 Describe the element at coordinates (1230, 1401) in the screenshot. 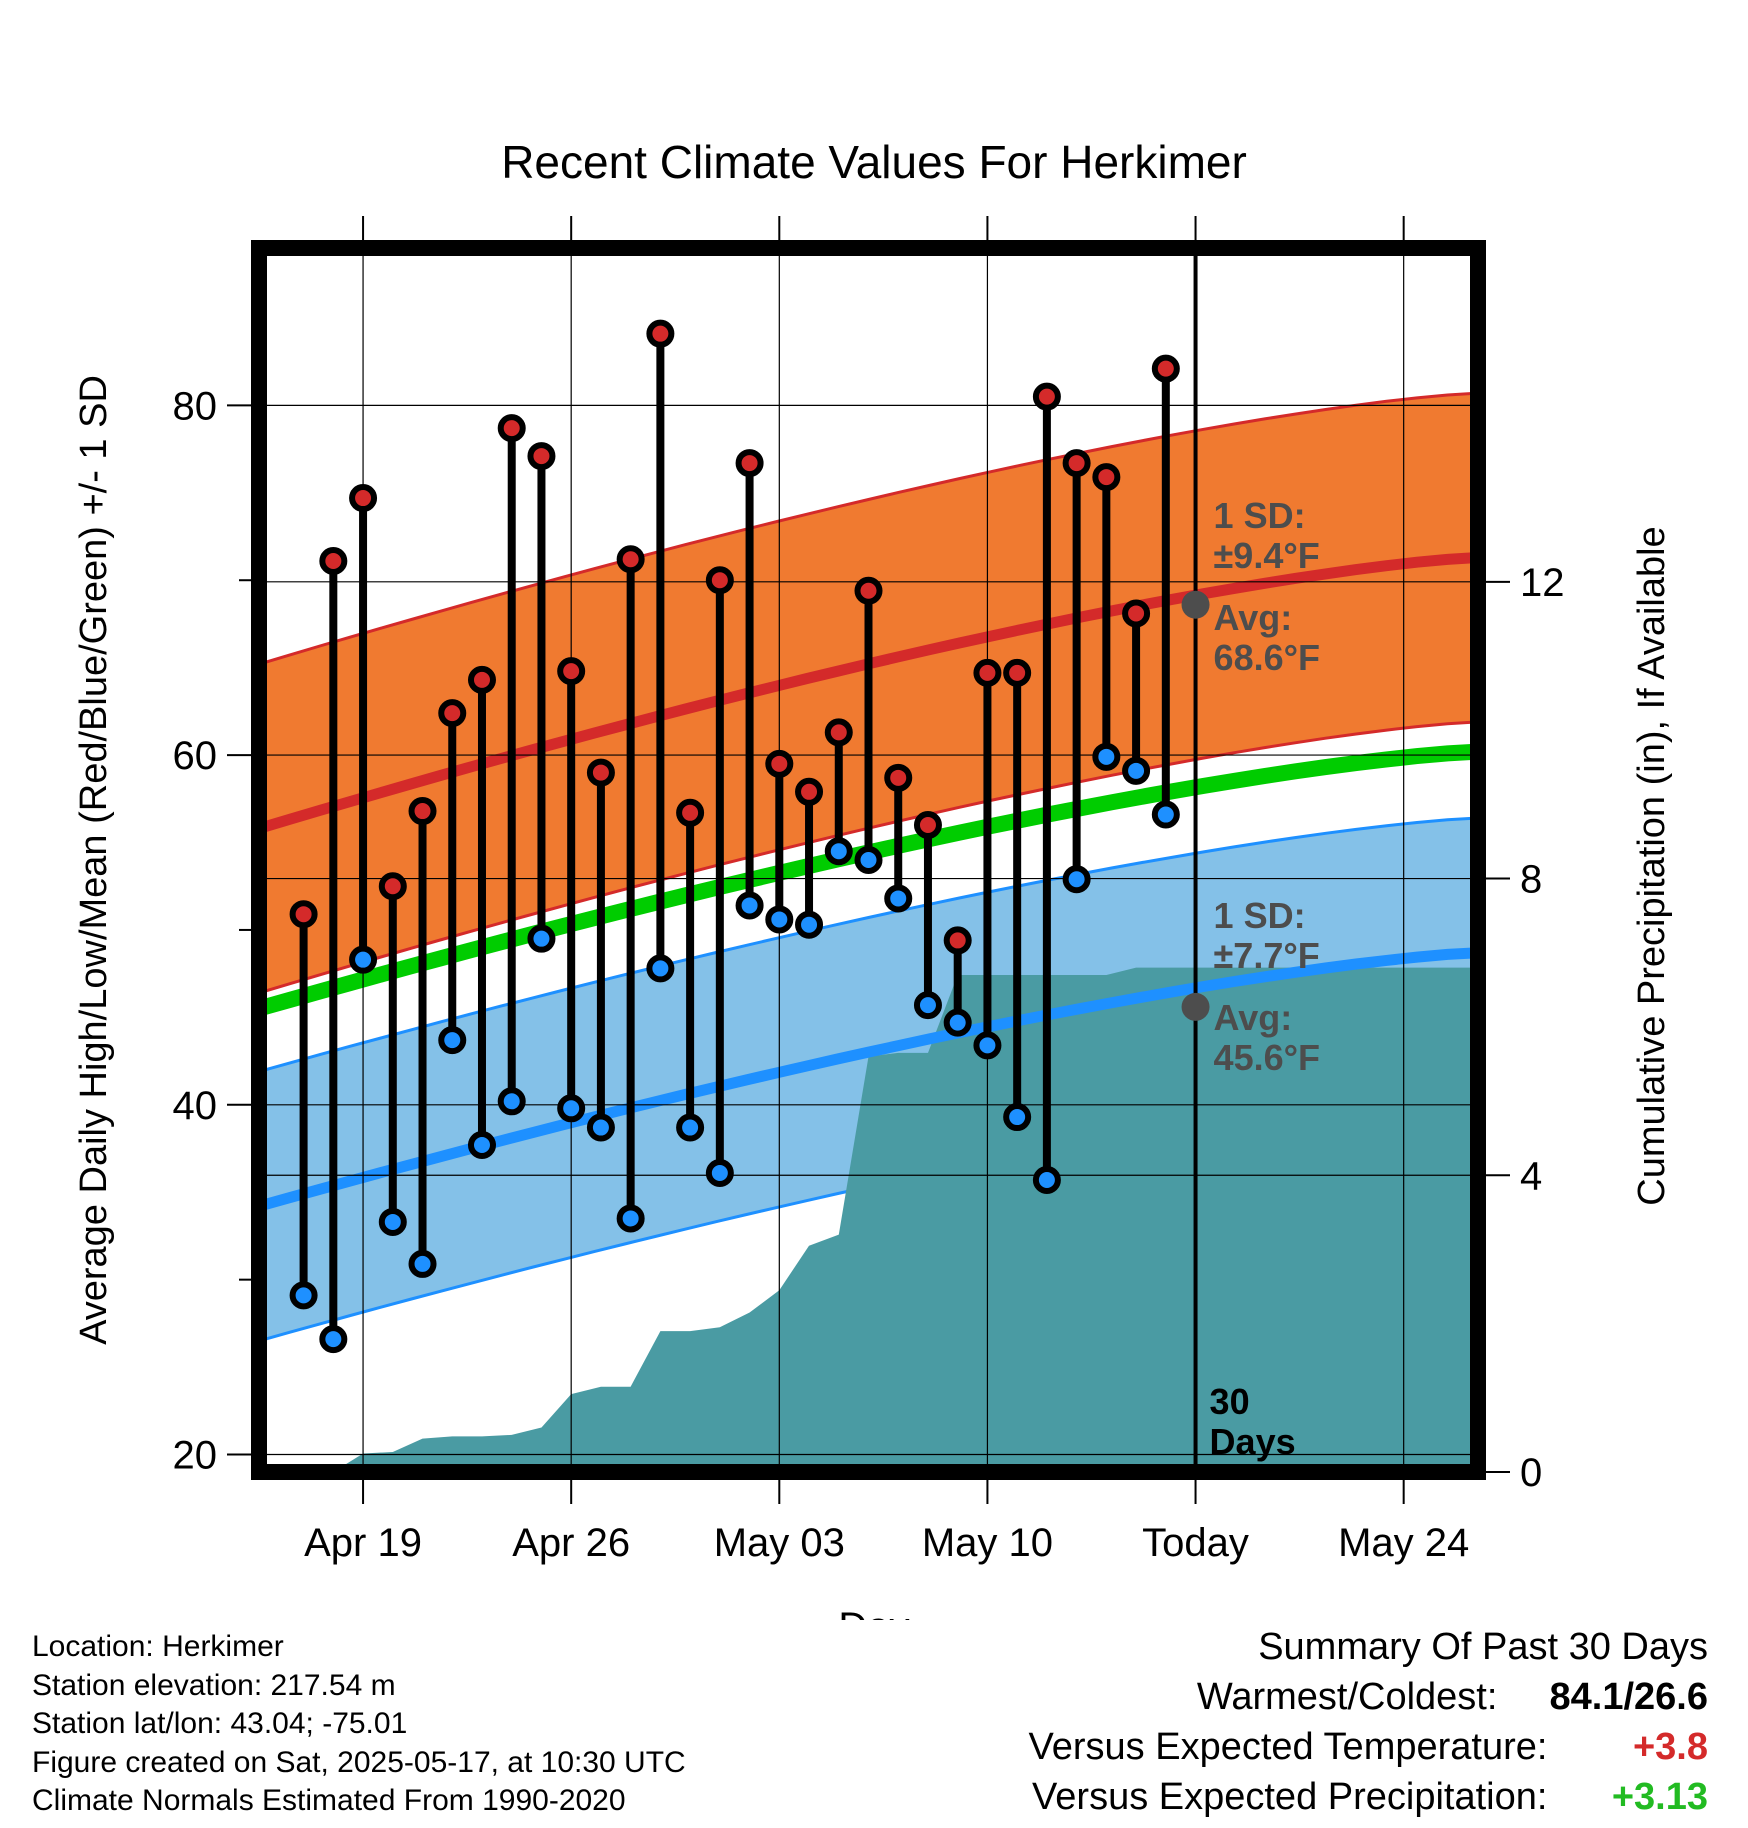

I see `days-label-number: 30` at that location.